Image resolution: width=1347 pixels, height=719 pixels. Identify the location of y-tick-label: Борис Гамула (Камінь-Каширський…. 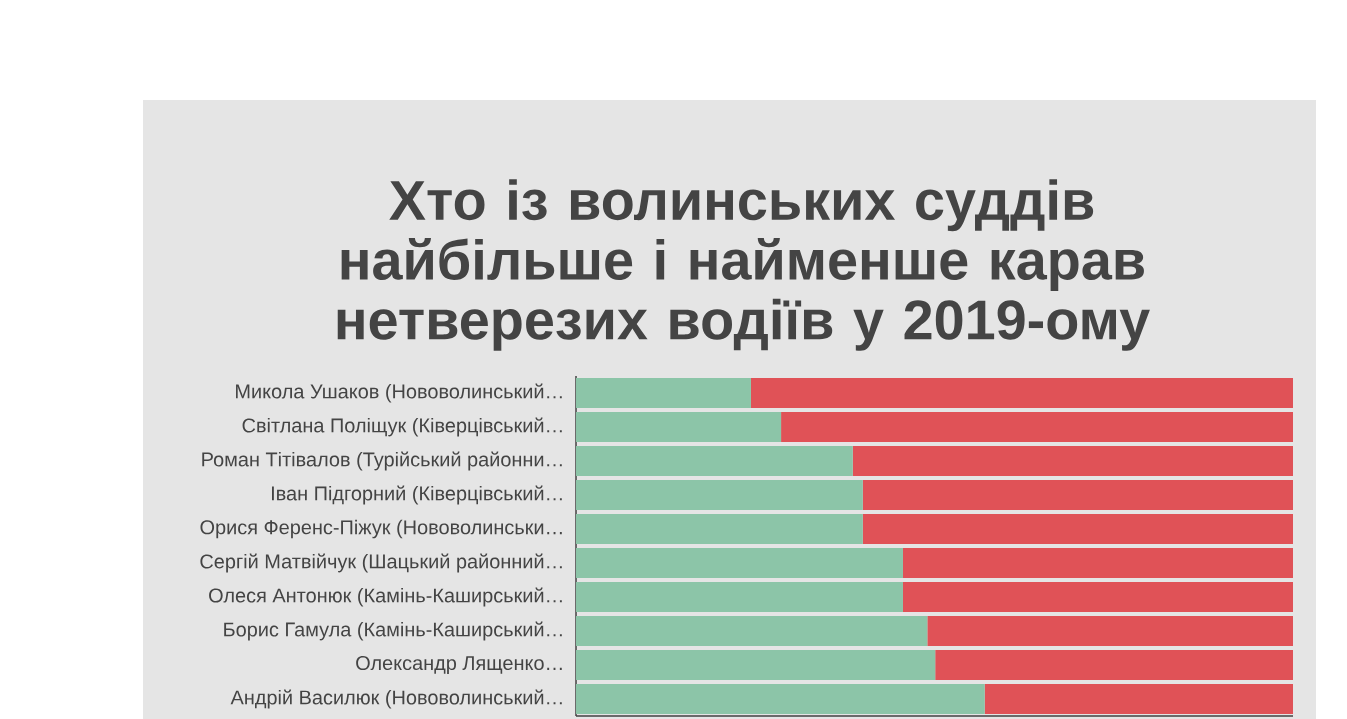
(393, 631).